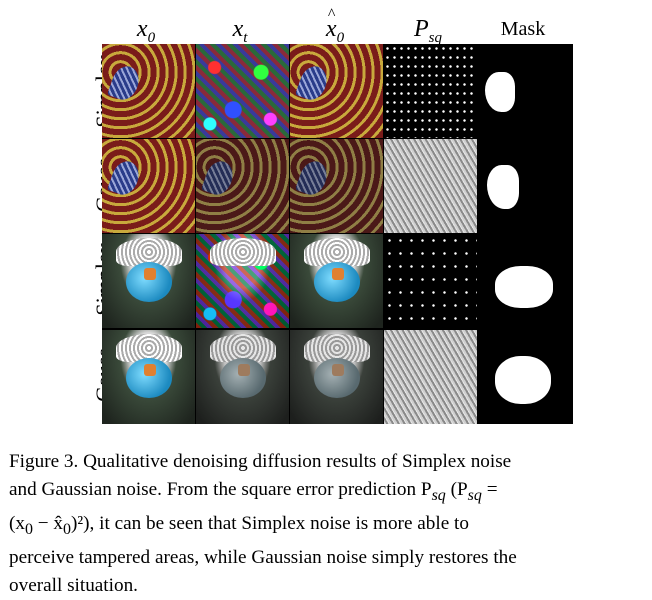 The height and width of the screenshot is (600, 652). Describe the element at coordinates (336, 186) in the screenshot. I see `image-gauss-fabric-x0hat` at that location.